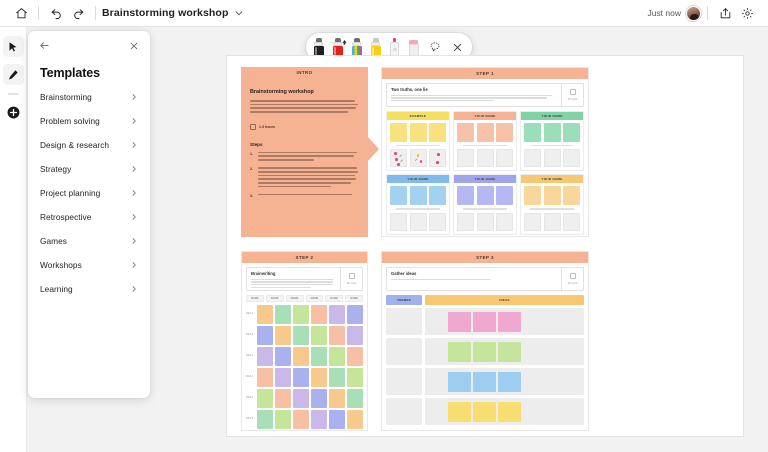  I want to click on sidebar-item-strategy: Strategy, so click(89, 169).